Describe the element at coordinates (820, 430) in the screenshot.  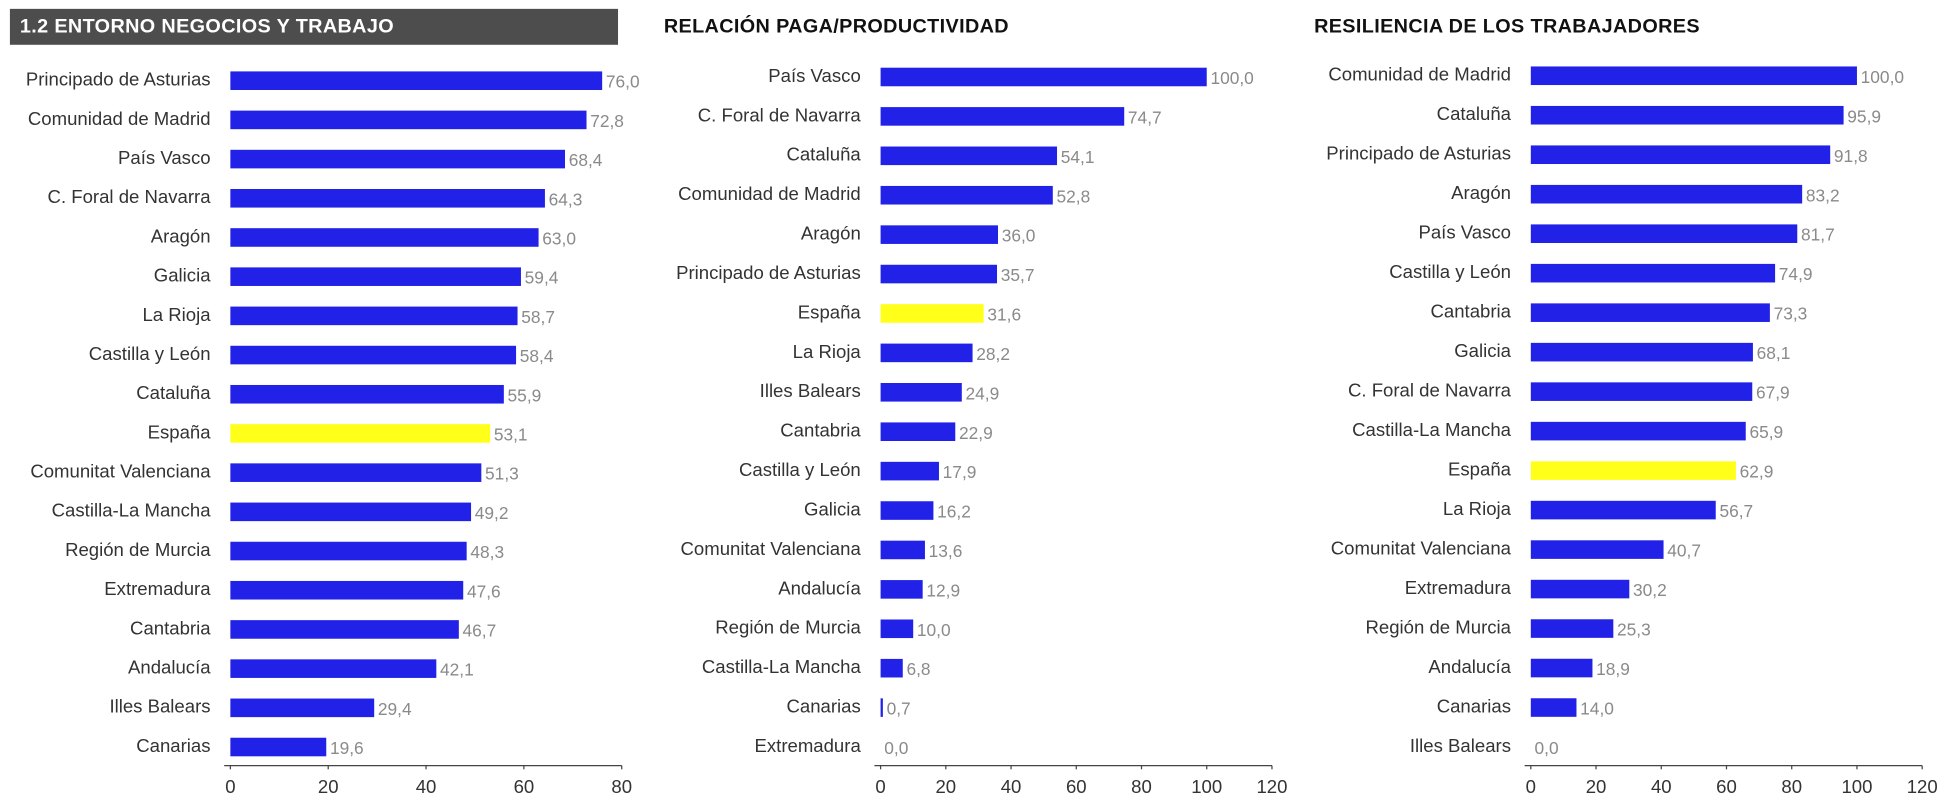
I see `category-label: Cantabria` at that location.